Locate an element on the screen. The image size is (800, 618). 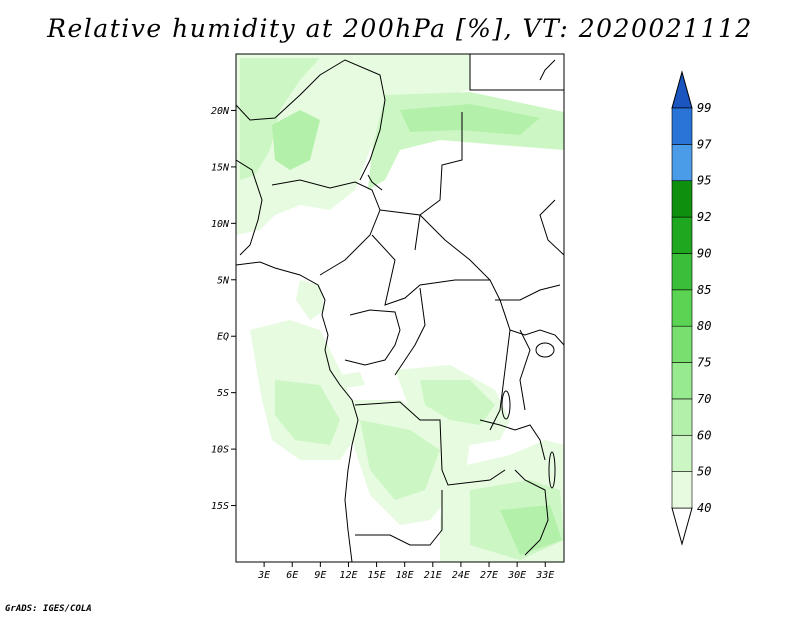
lat-tick-label: 15S is located at coordinates (220, 506).